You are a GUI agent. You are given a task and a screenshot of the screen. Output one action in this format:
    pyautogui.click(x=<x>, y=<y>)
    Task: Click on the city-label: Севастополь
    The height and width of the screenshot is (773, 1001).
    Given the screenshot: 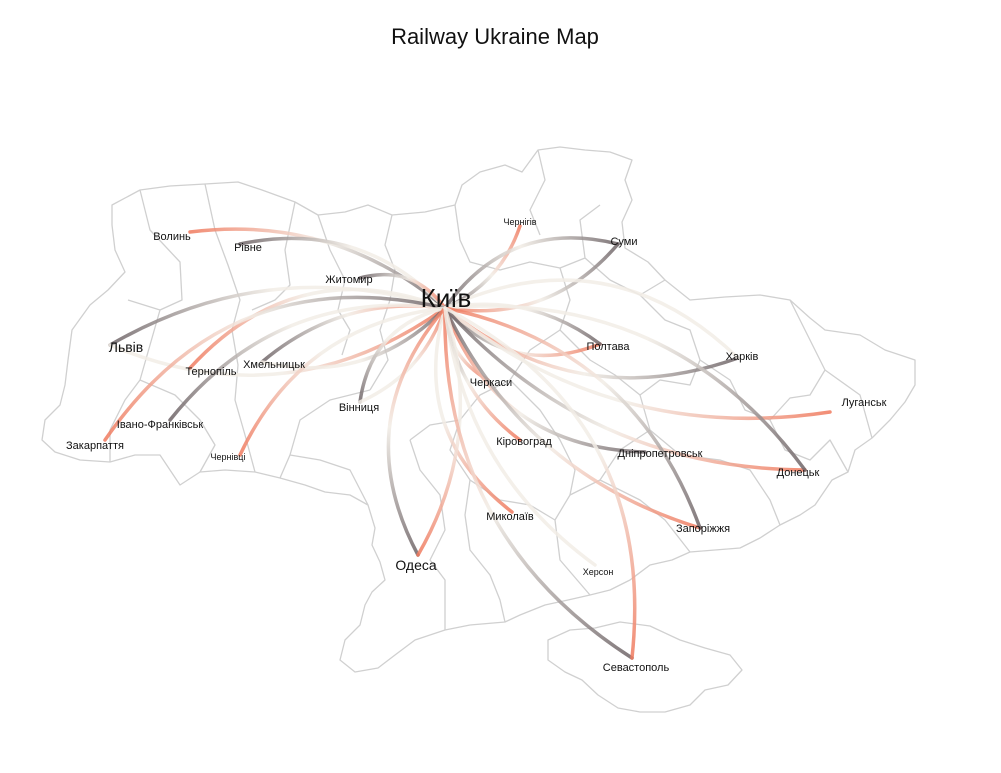 What is the action you would take?
    pyautogui.click(x=636, y=668)
    